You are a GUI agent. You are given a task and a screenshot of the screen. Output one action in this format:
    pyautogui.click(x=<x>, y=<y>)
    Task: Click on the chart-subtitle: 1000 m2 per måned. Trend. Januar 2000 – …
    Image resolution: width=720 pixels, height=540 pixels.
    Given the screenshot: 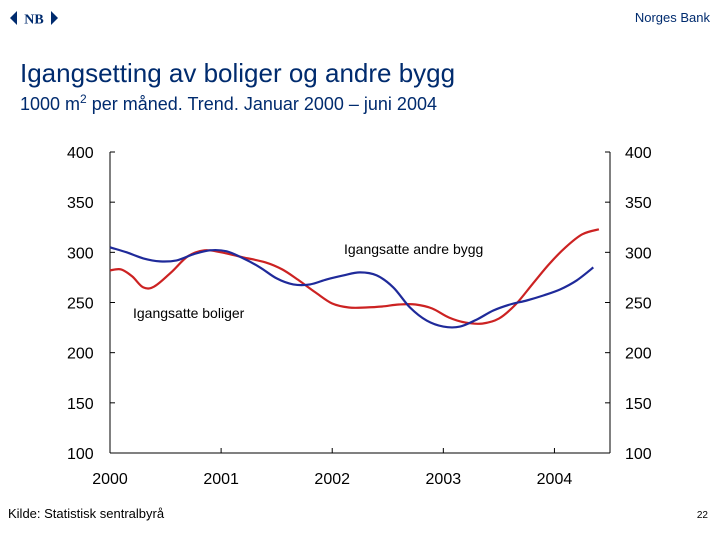 What is the action you would take?
    pyautogui.click(x=228, y=103)
    